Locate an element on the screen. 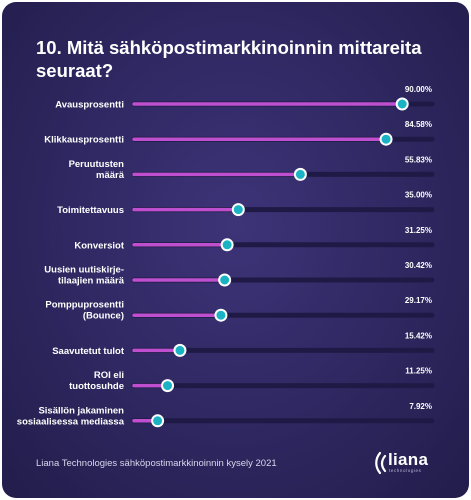 The height and width of the screenshot is (500, 471). category-label: Avausprosentti is located at coordinates (89, 105).